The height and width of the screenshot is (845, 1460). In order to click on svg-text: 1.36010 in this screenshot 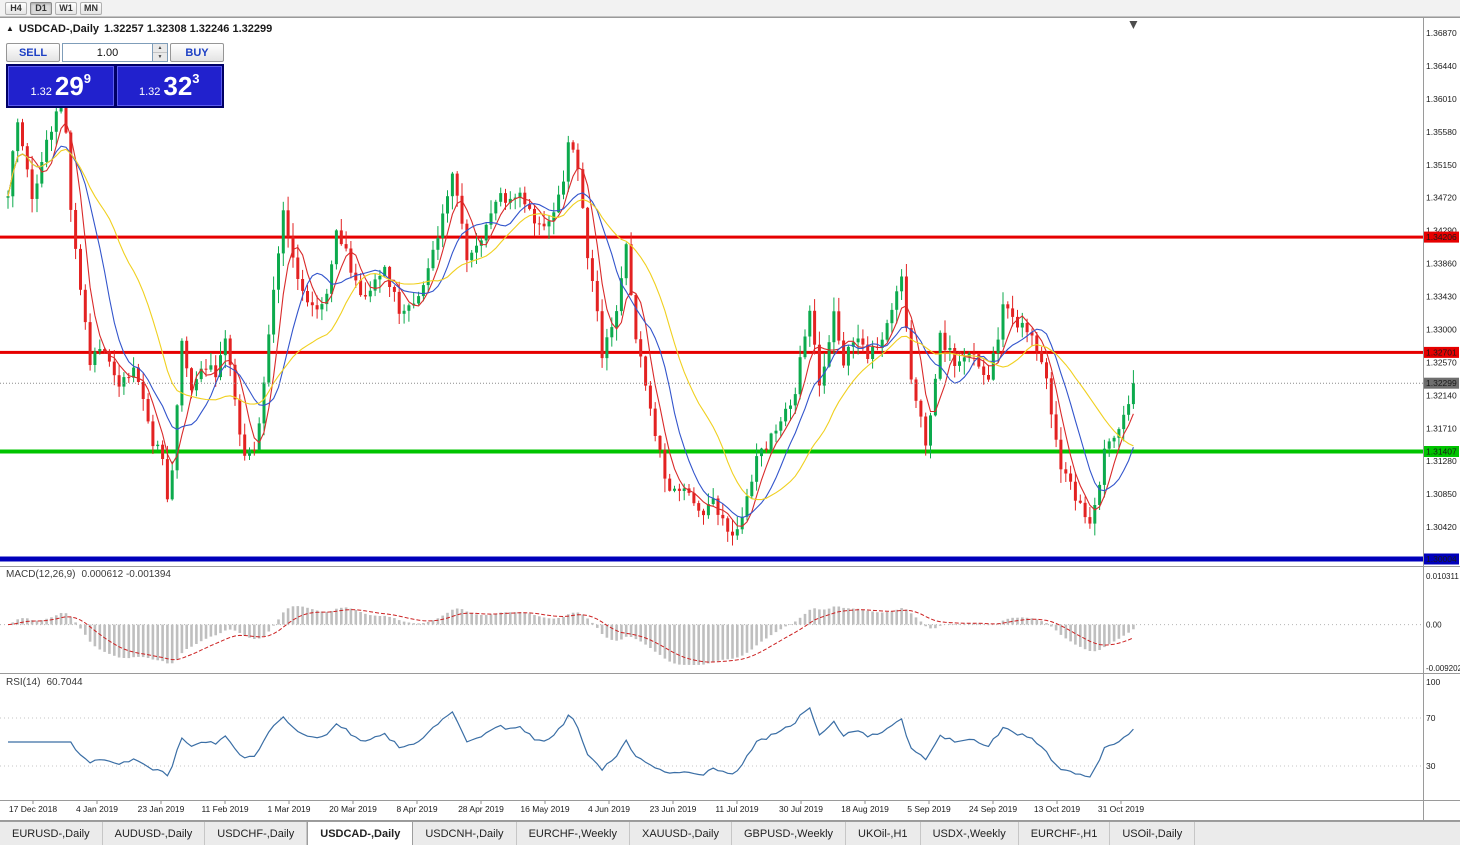, I will do `click(1441, 99)`.